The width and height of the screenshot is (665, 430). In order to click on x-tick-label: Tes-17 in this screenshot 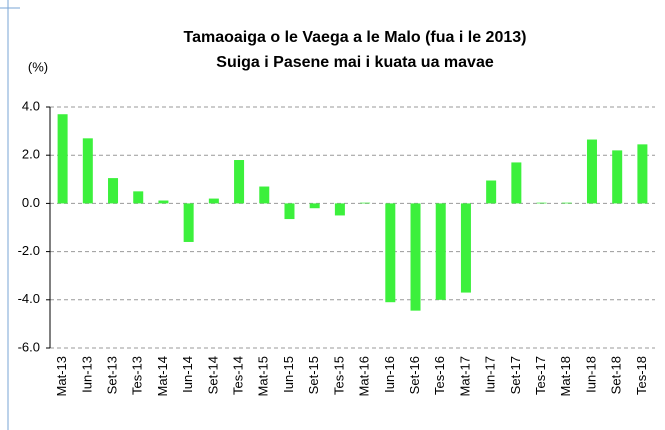, I will do `click(540, 375)`.